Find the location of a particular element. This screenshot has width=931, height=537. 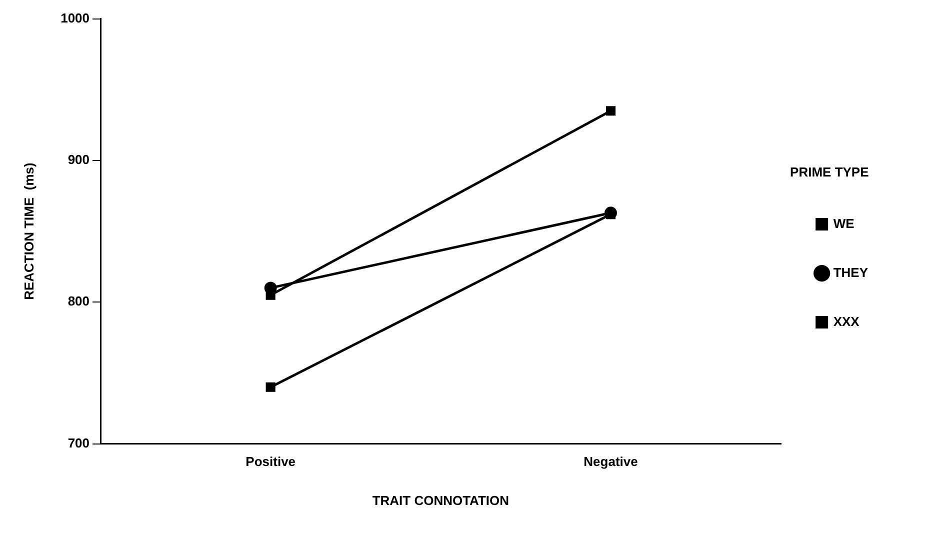

legend-label: WE is located at coordinates (844, 223).